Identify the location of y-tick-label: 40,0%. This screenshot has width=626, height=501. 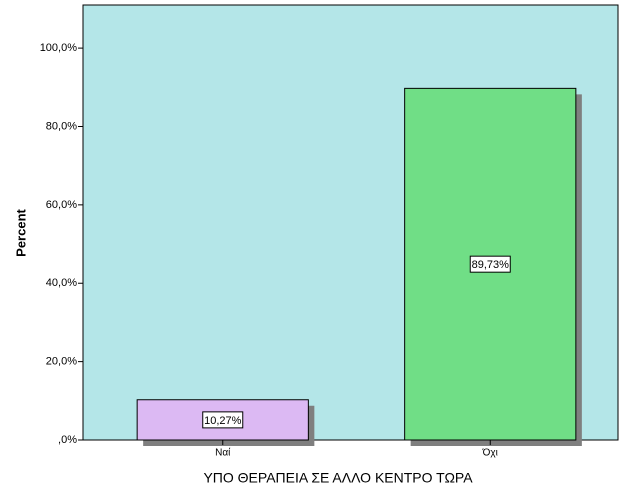
(61, 283).